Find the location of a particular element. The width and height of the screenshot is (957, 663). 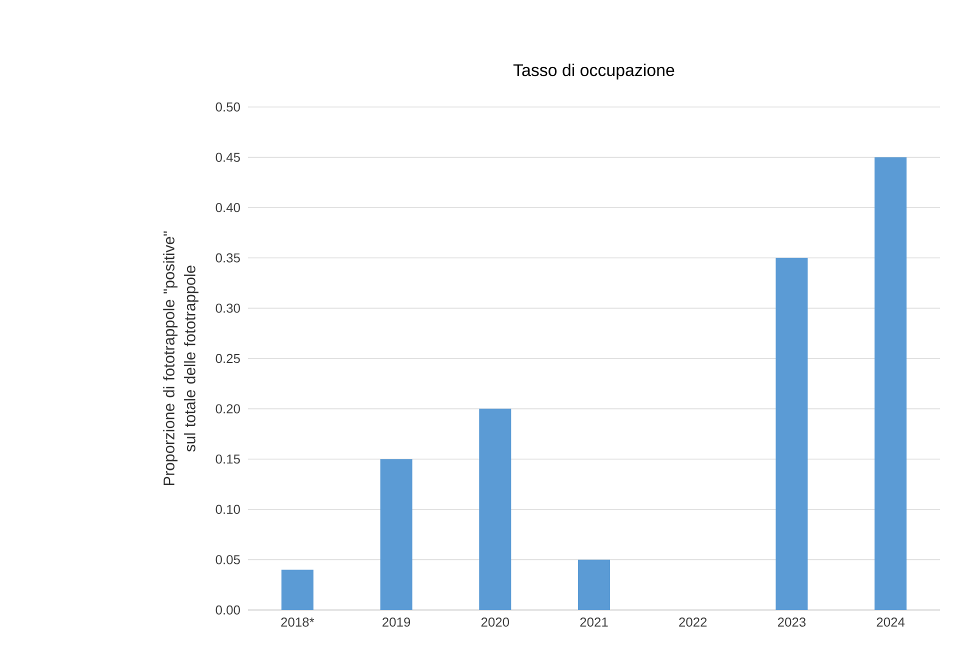

y-tick-label: 0.35 is located at coordinates (228, 257).